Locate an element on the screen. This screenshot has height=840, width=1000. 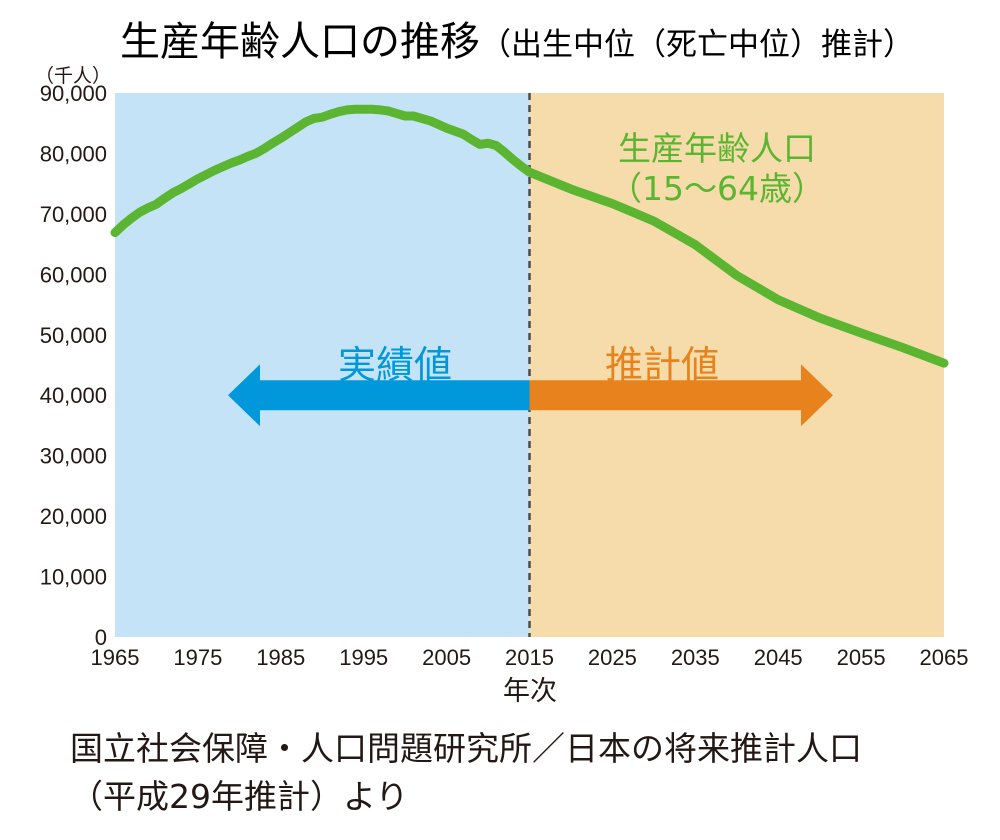
x-tick-label: 1985 is located at coordinates (280, 657).